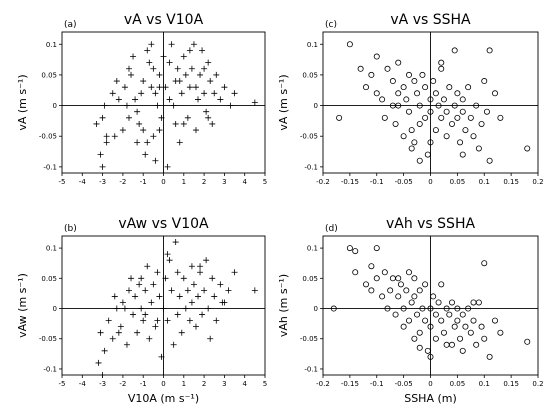  I want to click on panel-c-xtick-label: 0, so click(430, 182).